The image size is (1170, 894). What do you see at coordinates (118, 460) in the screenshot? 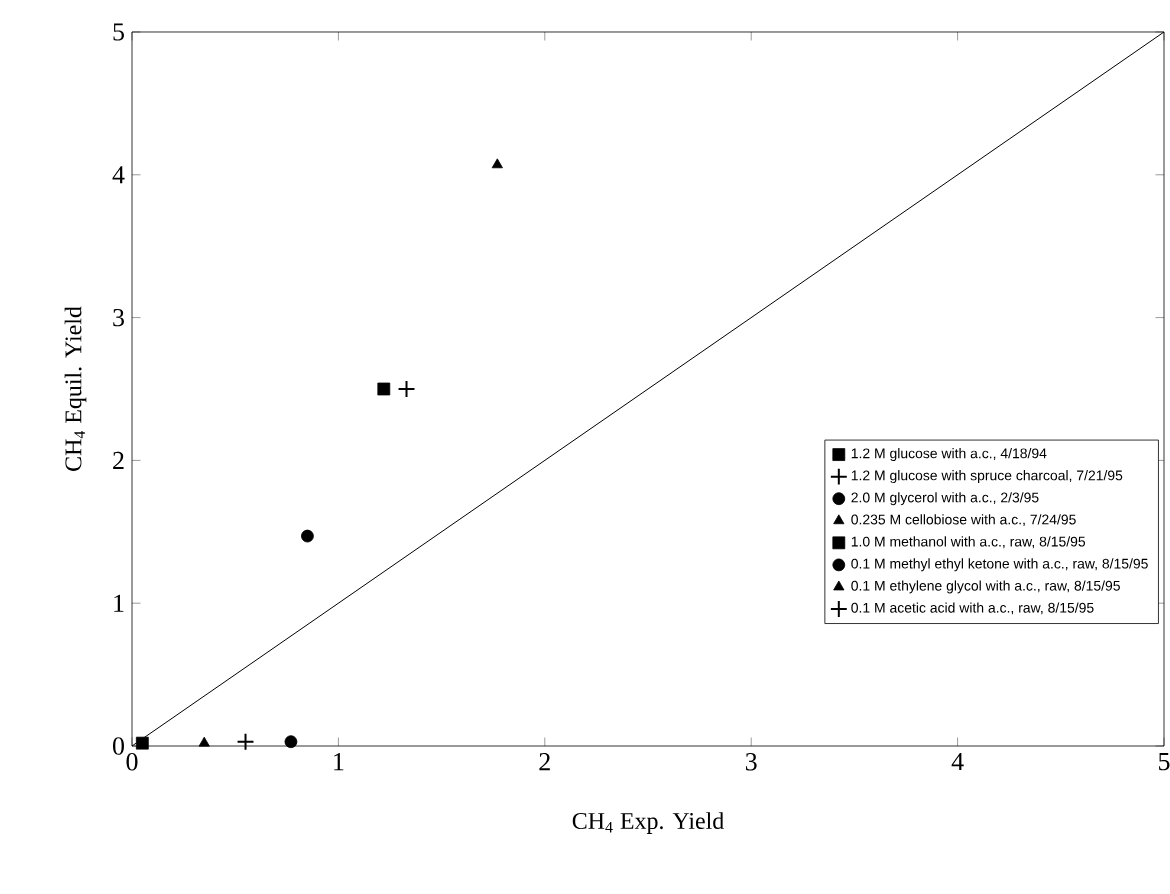
I see `y-tick-label: 2` at bounding box center [118, 460].